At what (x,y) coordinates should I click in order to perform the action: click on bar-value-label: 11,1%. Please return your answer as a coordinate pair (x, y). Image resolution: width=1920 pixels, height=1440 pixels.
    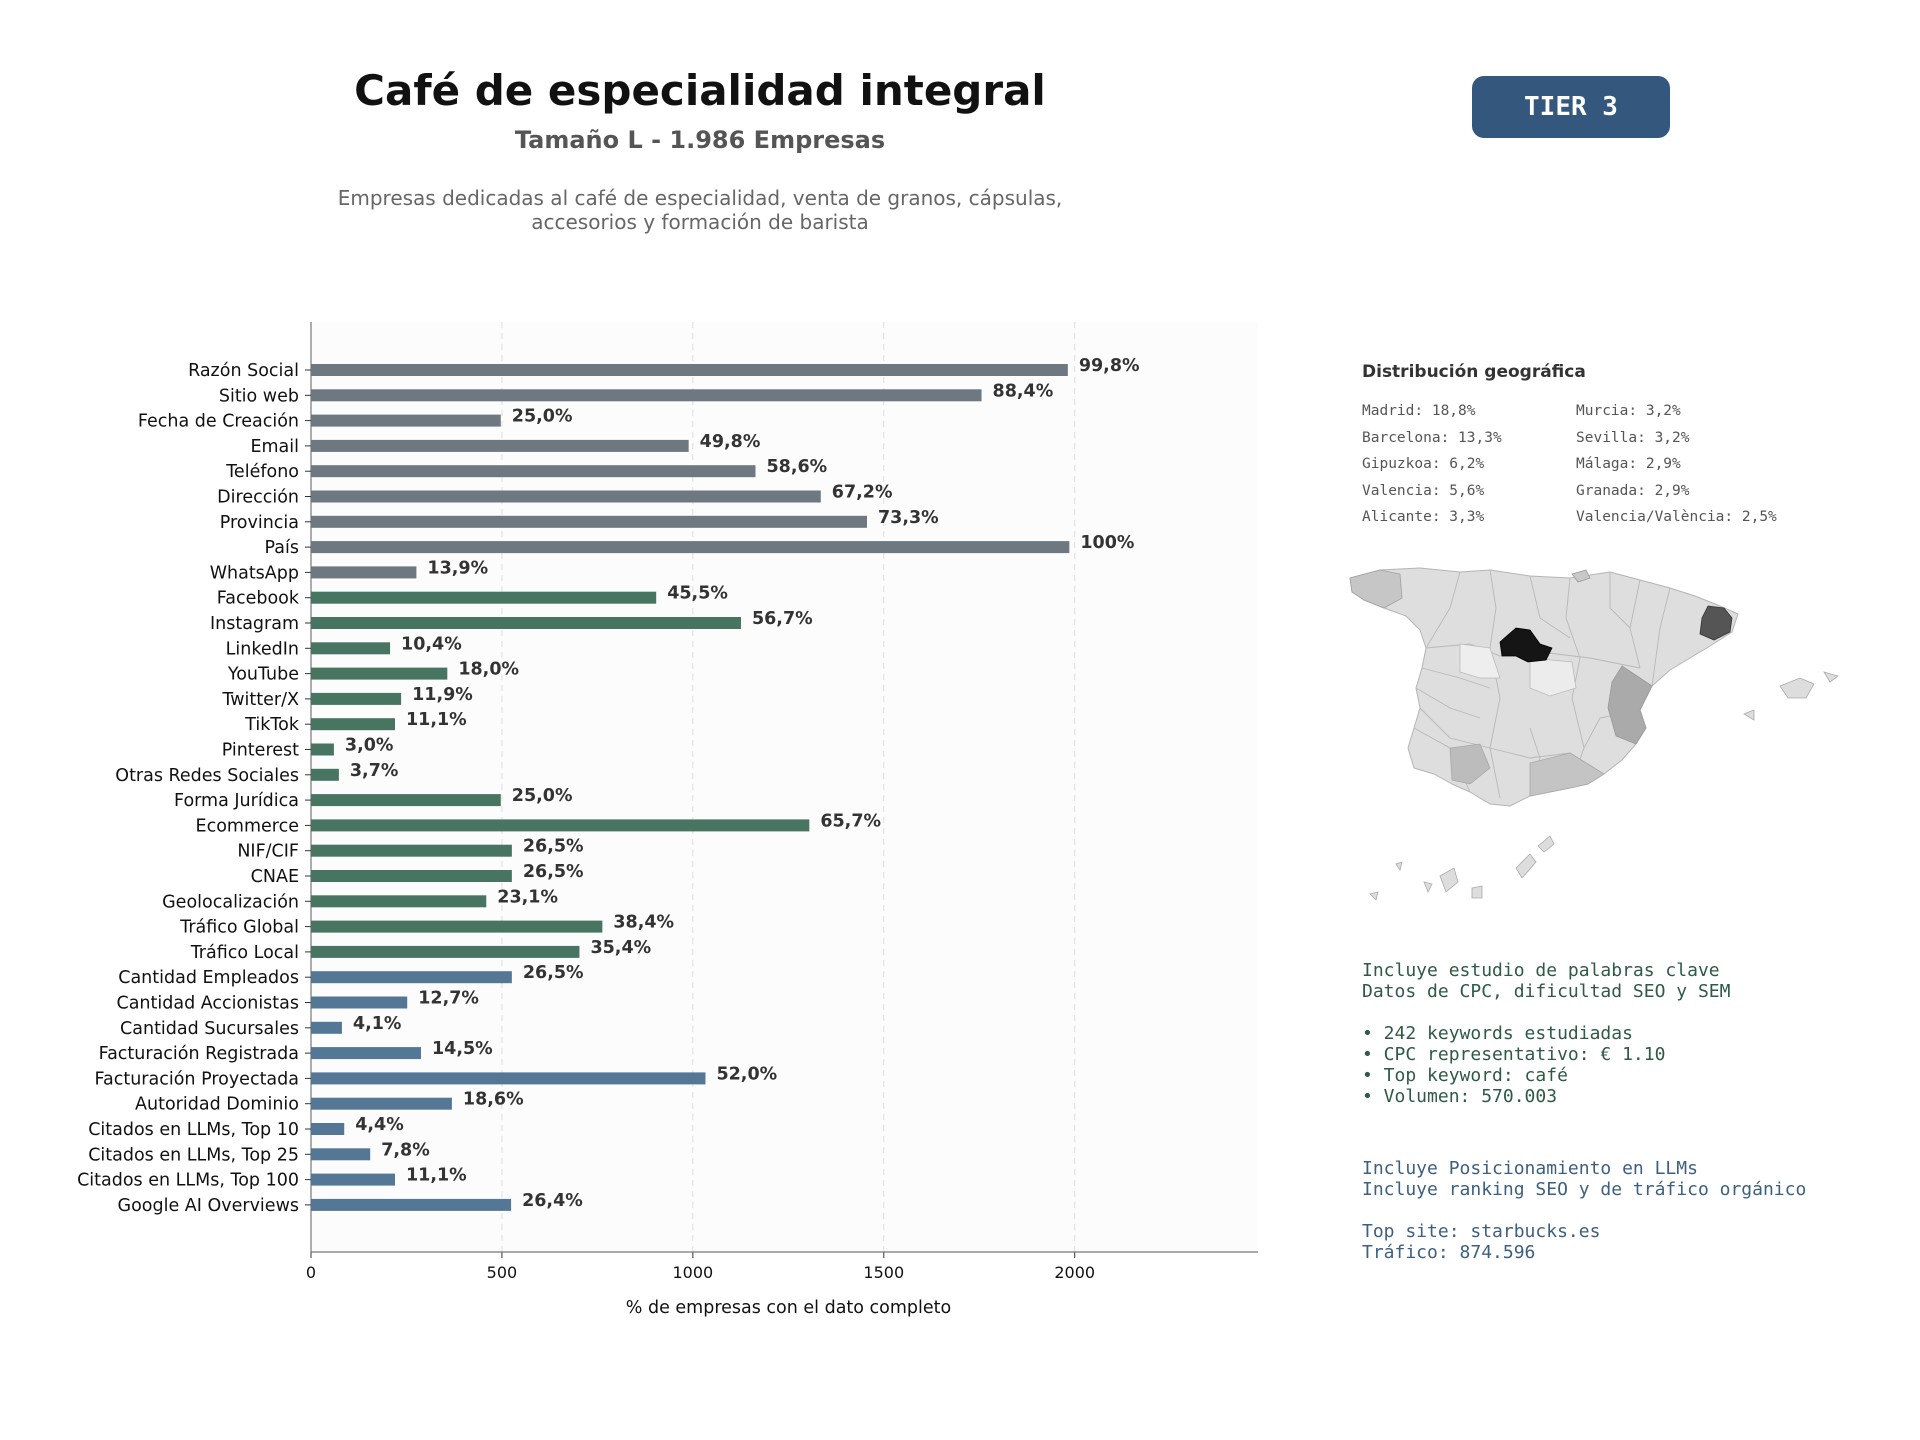
    Looking at the image, I should click on (436, 720).